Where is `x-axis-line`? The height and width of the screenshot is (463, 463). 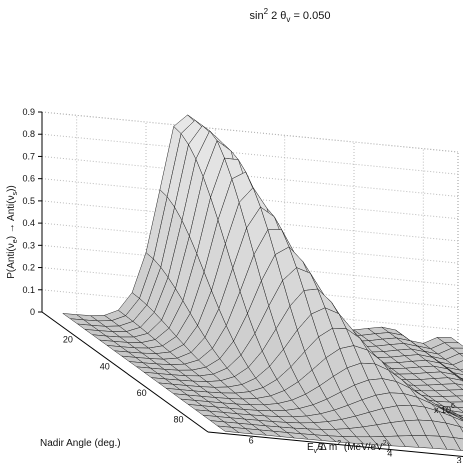
x-axis-line is located at coordinates (335, 444).